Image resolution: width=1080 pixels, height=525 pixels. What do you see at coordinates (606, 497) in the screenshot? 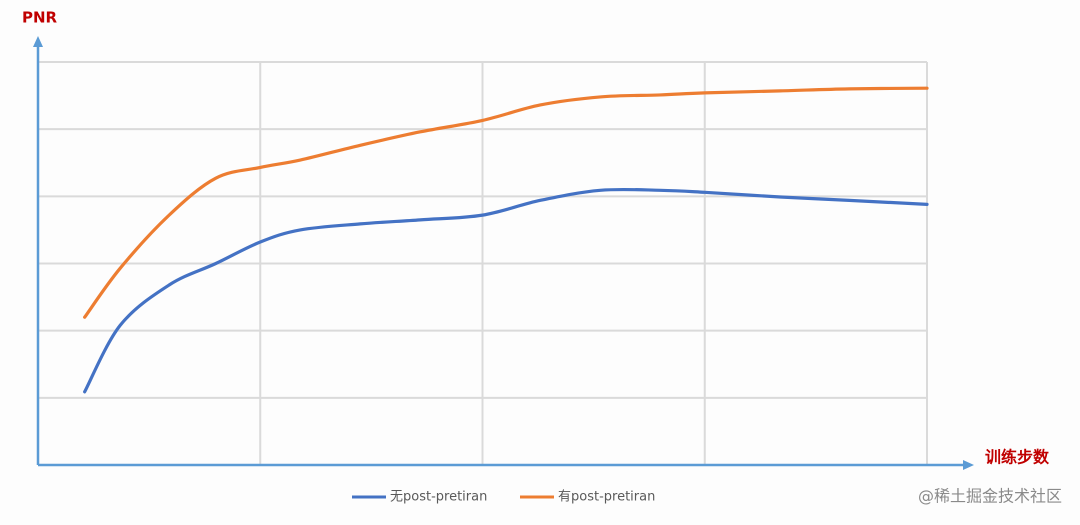
I see `legend-label: 有post-pretiran` at bounding box center [606, 497].